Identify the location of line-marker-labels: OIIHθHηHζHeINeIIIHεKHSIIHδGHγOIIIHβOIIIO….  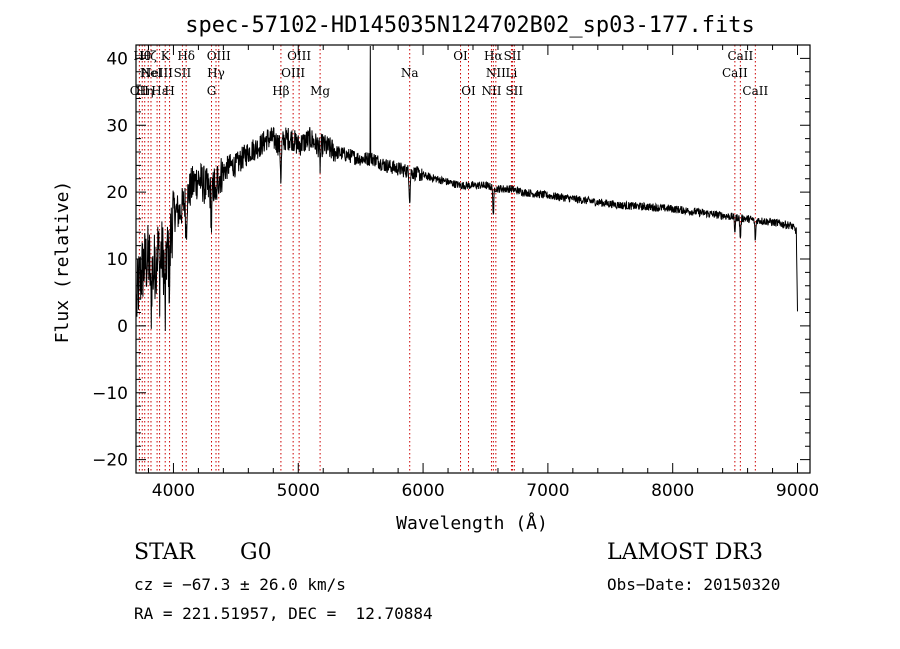
(449, 73).